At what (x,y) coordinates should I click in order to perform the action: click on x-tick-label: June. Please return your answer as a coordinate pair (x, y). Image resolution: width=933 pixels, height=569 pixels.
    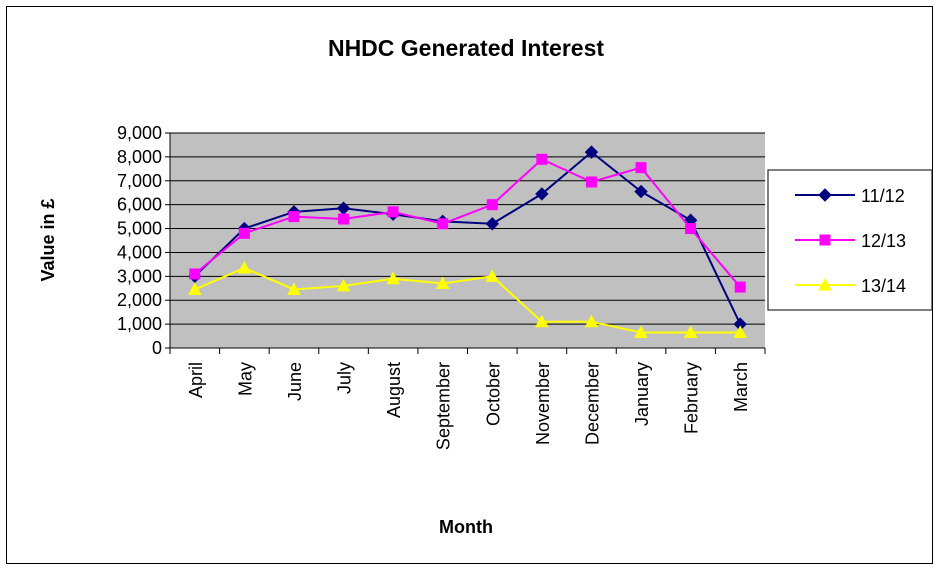
    Looking at the image, I should click on (295, 381).